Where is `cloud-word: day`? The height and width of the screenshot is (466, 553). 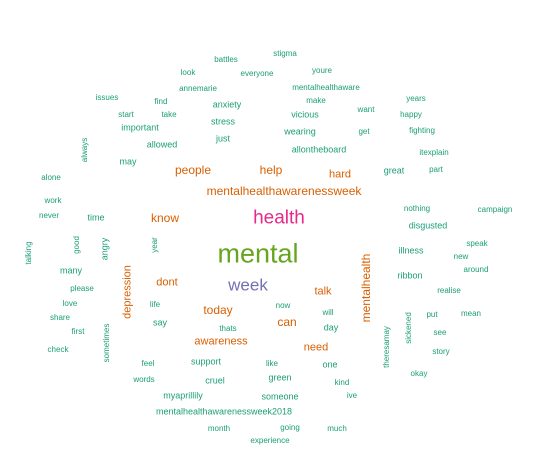 cloud-word: day is located at coordinates (331, 327).